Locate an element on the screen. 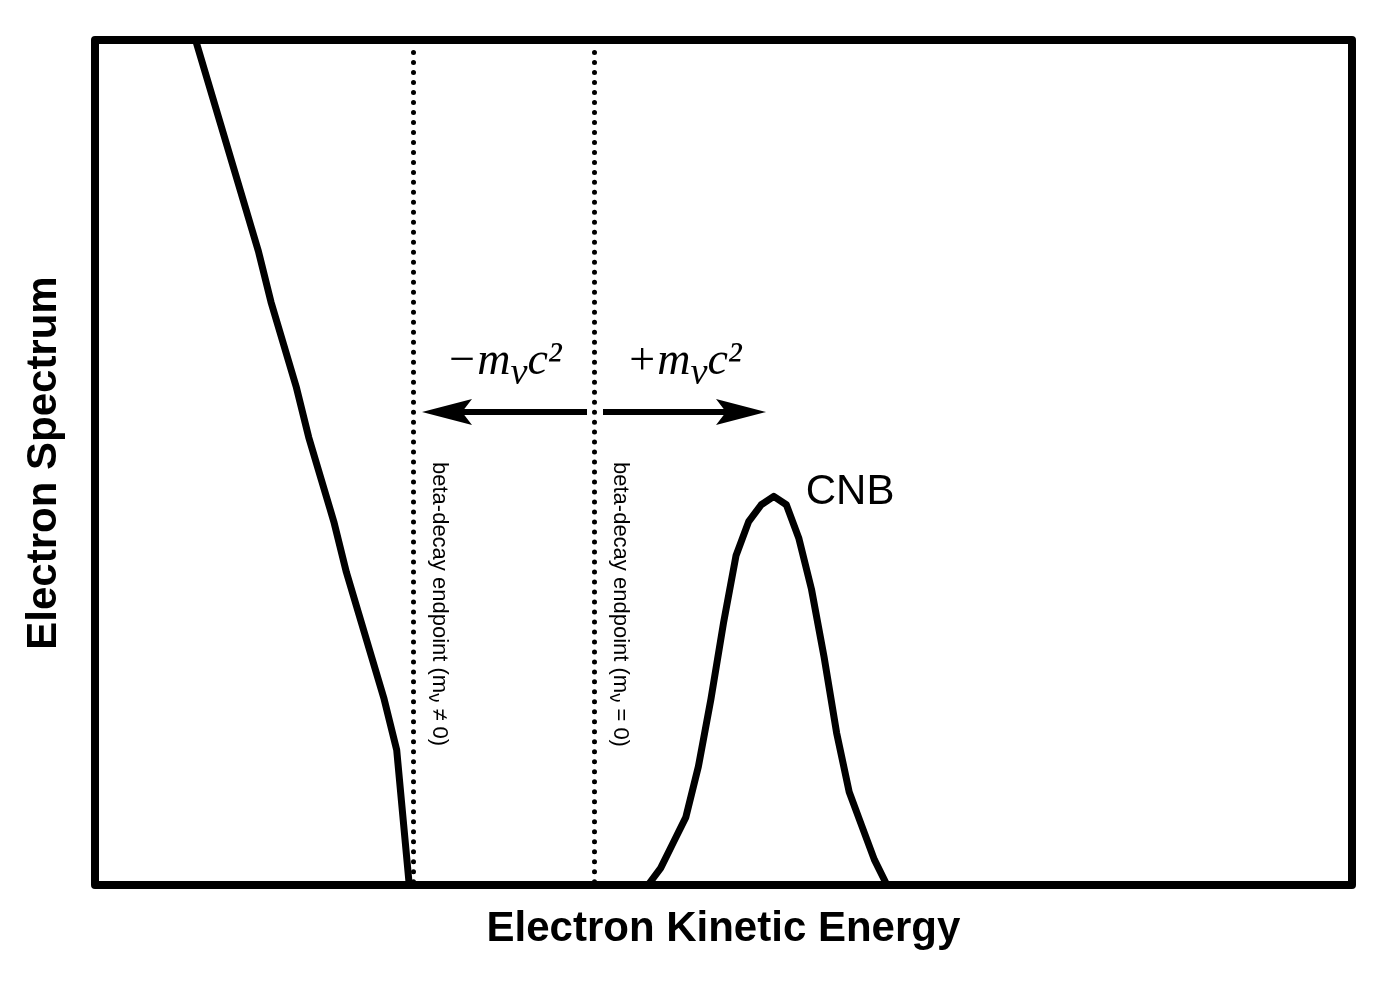 The height and width of the screenshot is (984, 1392). series-label: CNB is located at coordinates (850, 490).